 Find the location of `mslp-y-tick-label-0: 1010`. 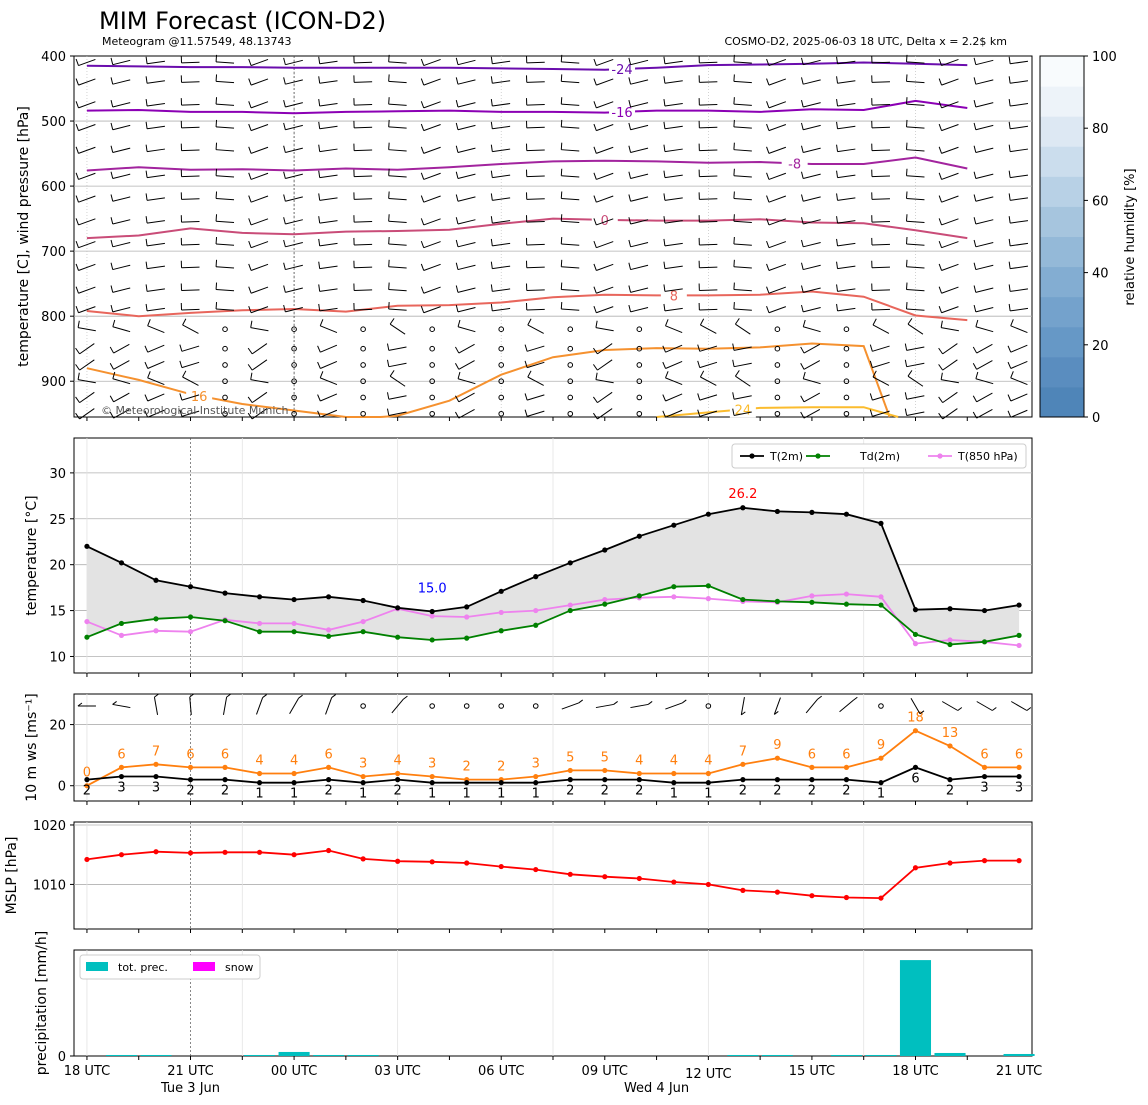

mslp-y-tick-label-0: 1010 is located at coordinates (49, 885).